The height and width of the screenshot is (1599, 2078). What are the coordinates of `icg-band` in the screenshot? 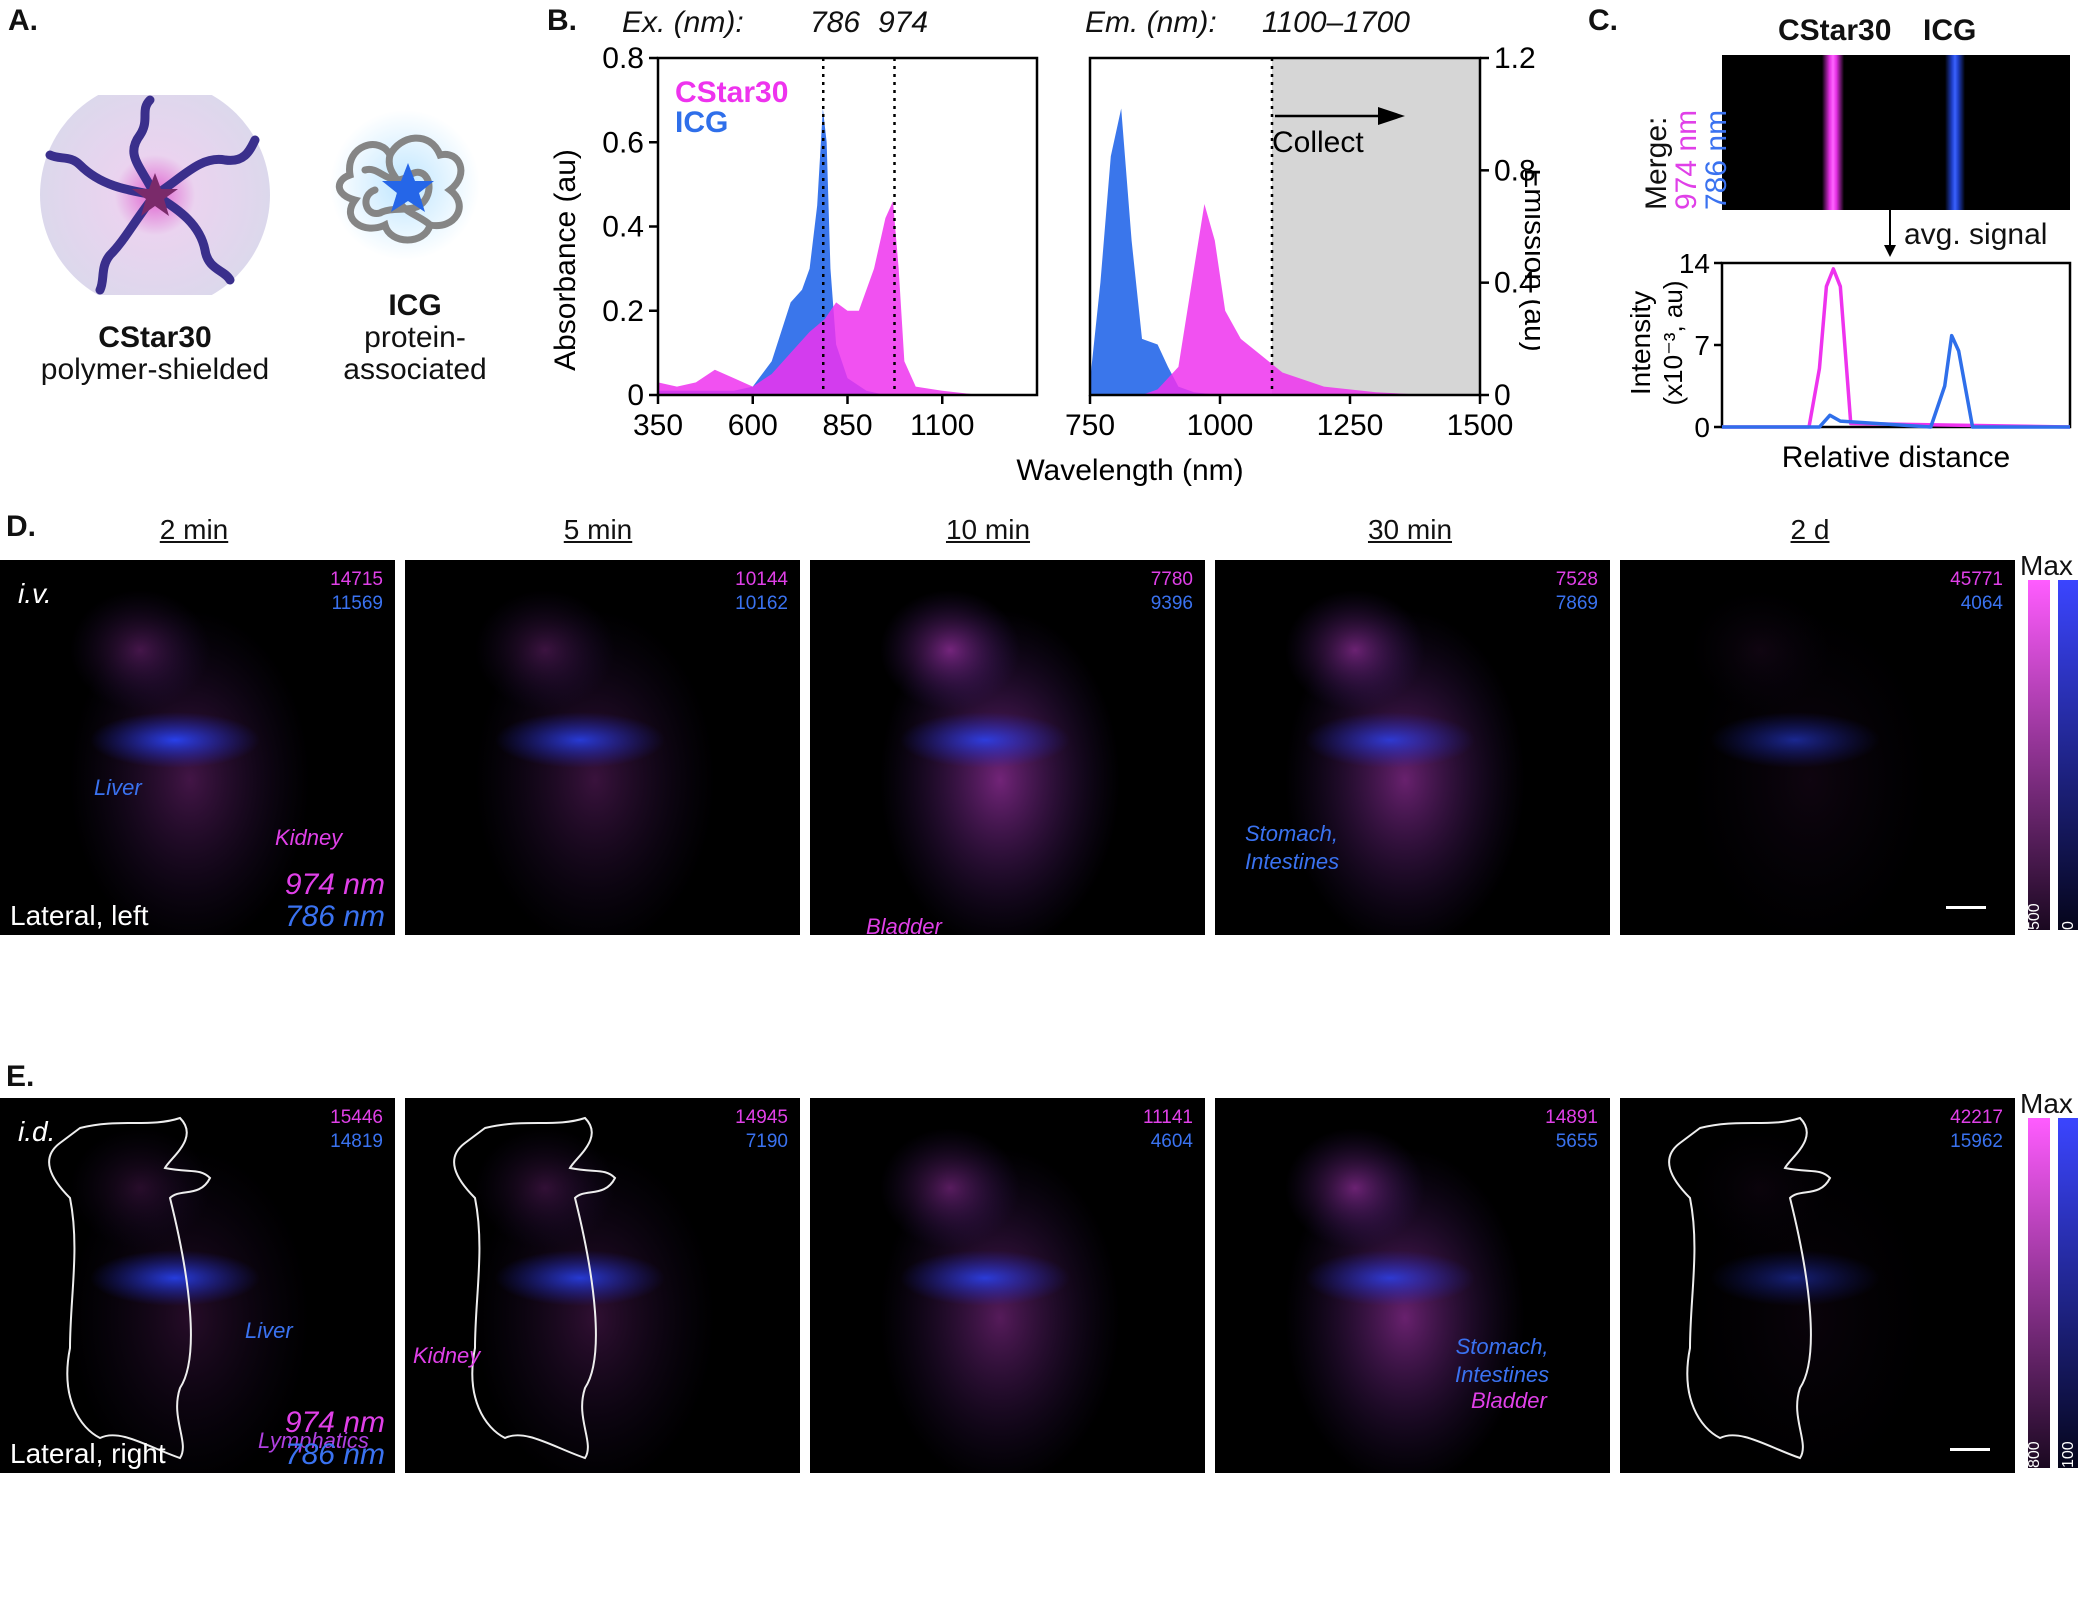 It's located at (1955, 132).